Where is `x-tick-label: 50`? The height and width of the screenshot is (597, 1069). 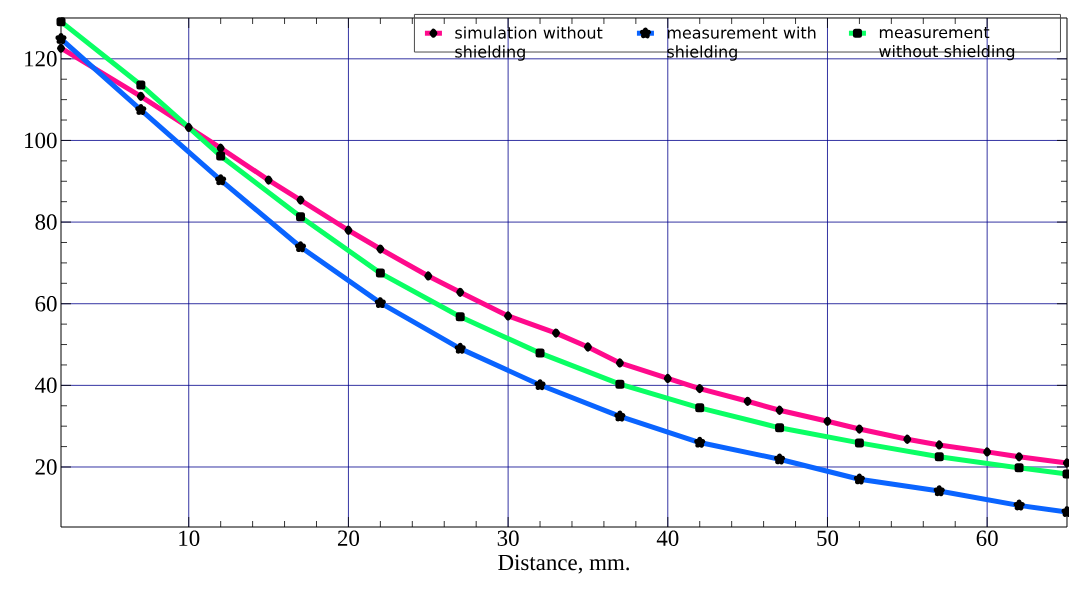
x-tick-label: 50 is located at coordinates (828, 538).